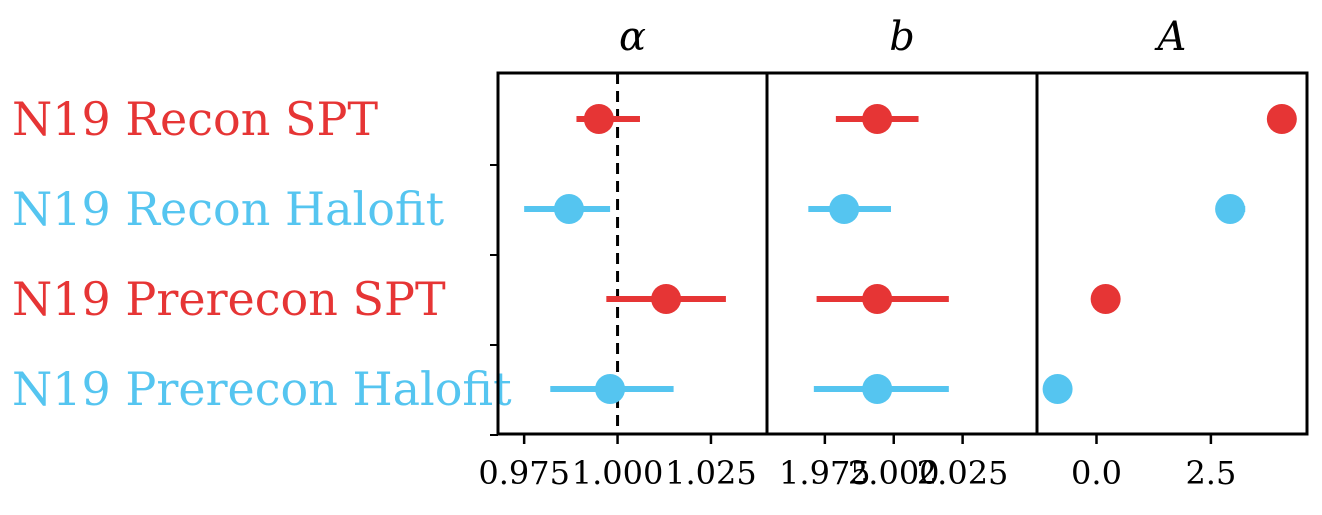 The height and width of the screenshot is (515, 1322). Describe the element at coordinates (711, 473) in the screenshot. I see `x-tick-label: 1.025` at that location.